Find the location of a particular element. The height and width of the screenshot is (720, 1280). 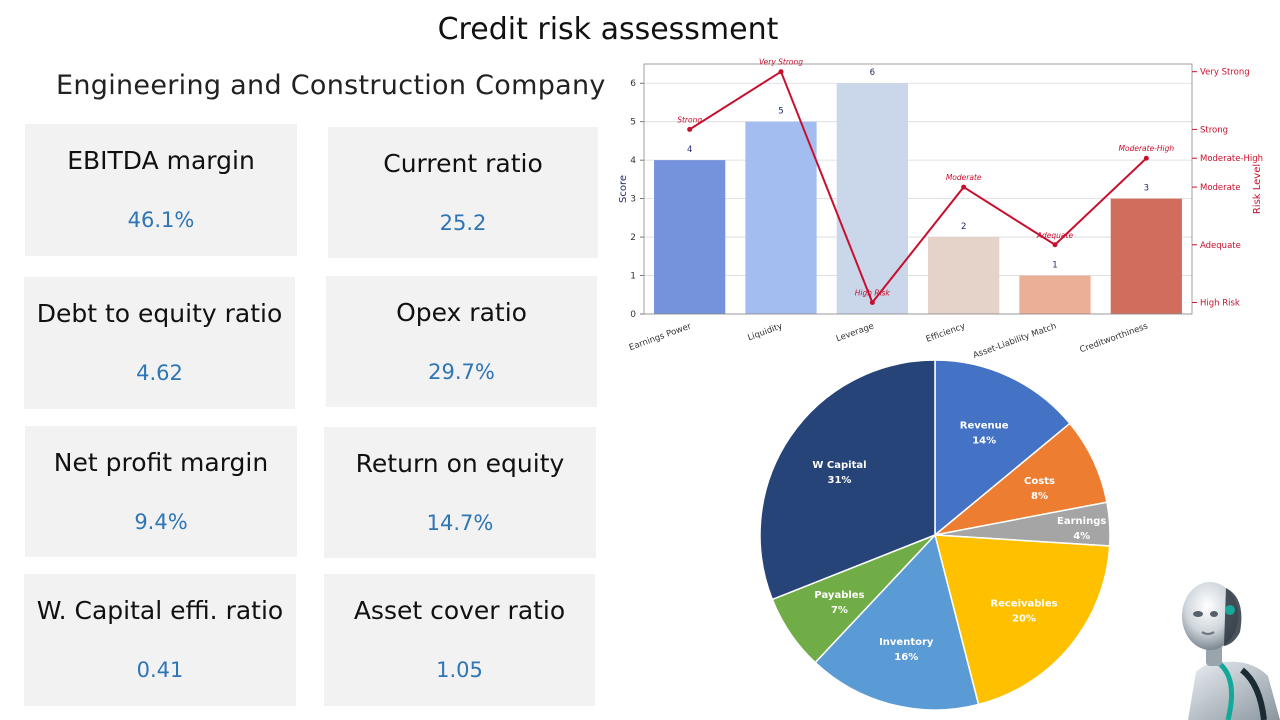

risk-point-label: High Risk is located at coordinates (873, 292).